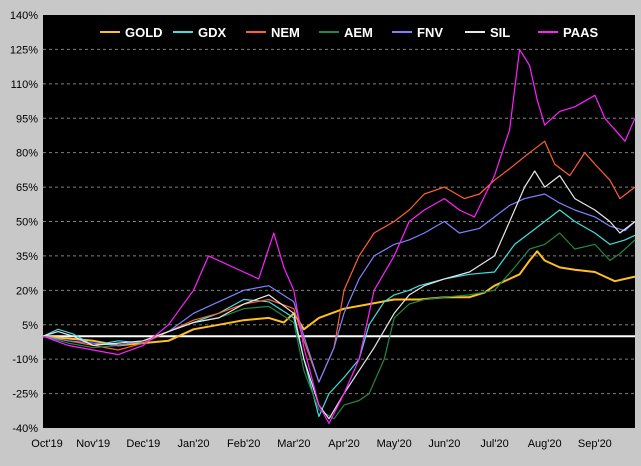 Image resolution: width=641 pixels, height=466 pixels. I want to click on y-tick-label: 20%, so click(27, 291).